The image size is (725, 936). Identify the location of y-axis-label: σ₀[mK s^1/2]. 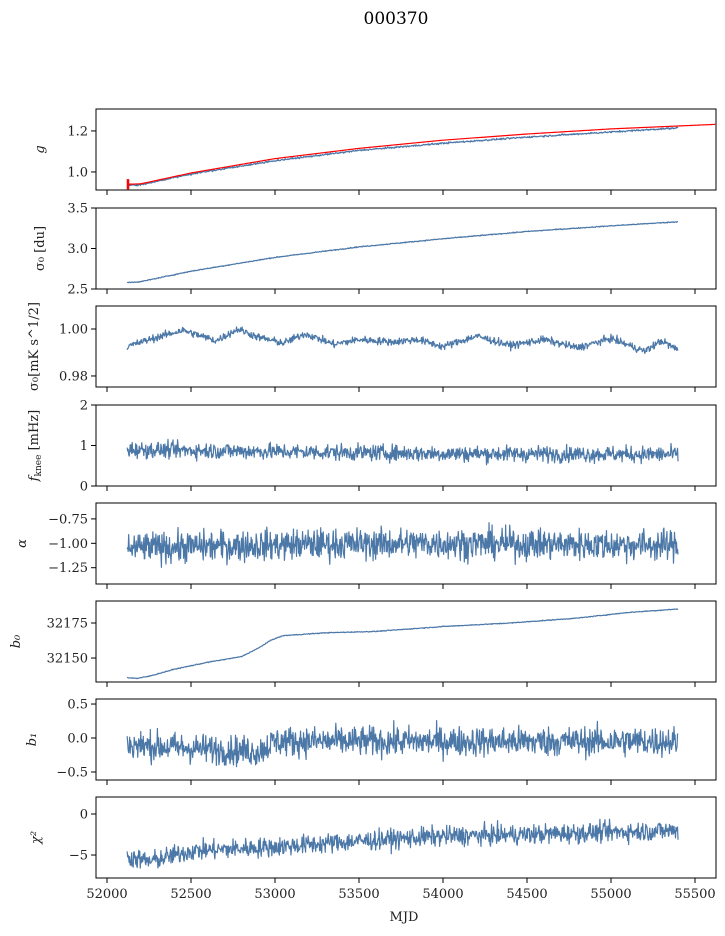
(34, 346).